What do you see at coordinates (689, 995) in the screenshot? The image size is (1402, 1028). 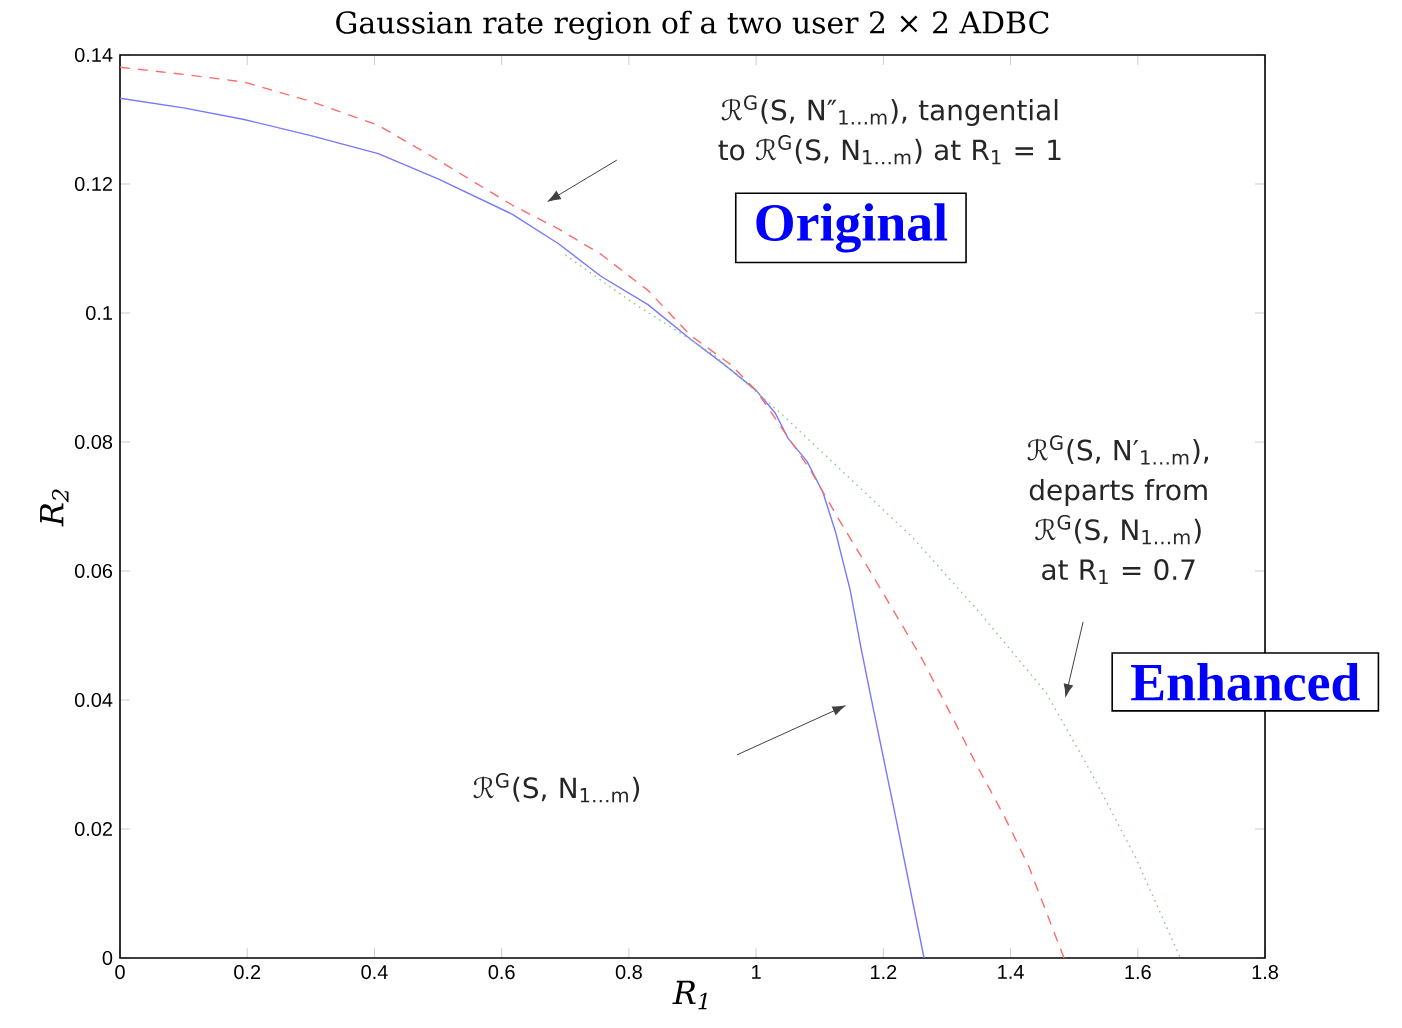 I see `x-axis-title: R$_{1}$` at bounding box center [689, 995].